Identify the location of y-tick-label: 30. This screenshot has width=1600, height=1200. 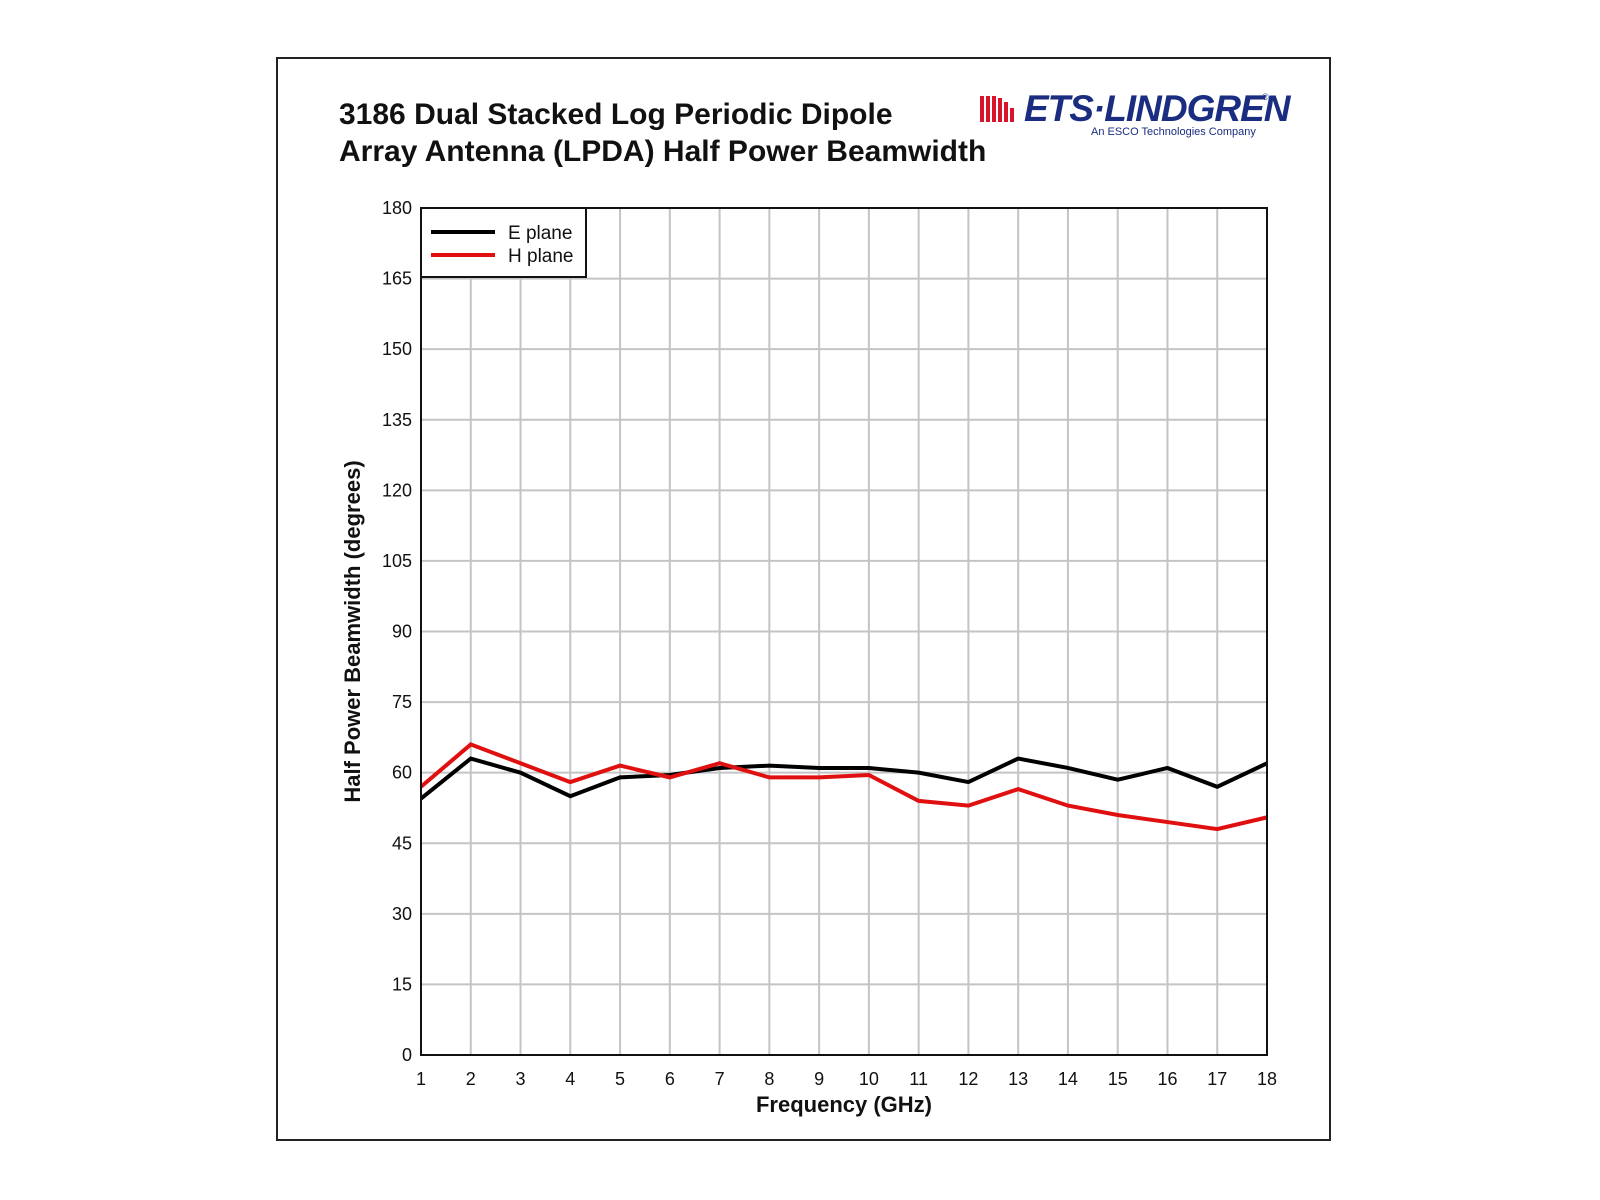
(402, 914).